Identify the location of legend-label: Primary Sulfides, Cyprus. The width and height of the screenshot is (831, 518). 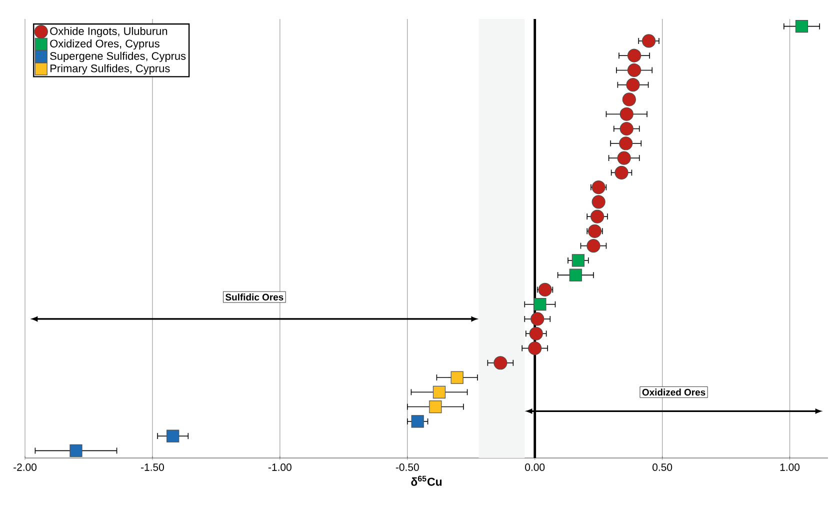
(110, 69).